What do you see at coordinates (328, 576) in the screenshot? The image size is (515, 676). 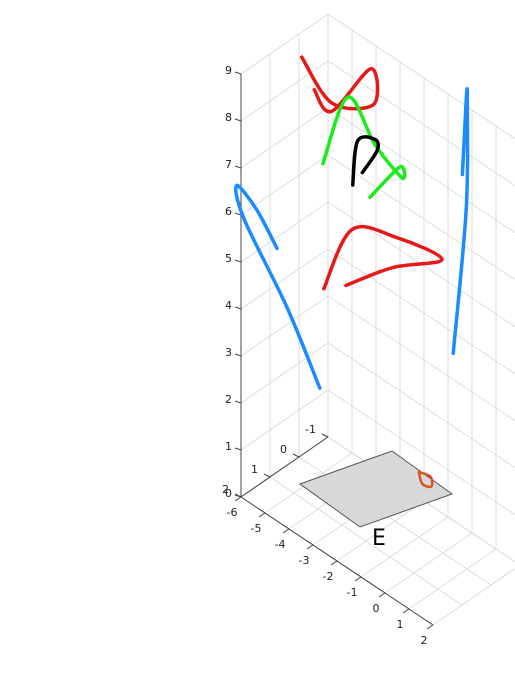 I see `x-tick-label: -2` at bounding box center [328, 576].